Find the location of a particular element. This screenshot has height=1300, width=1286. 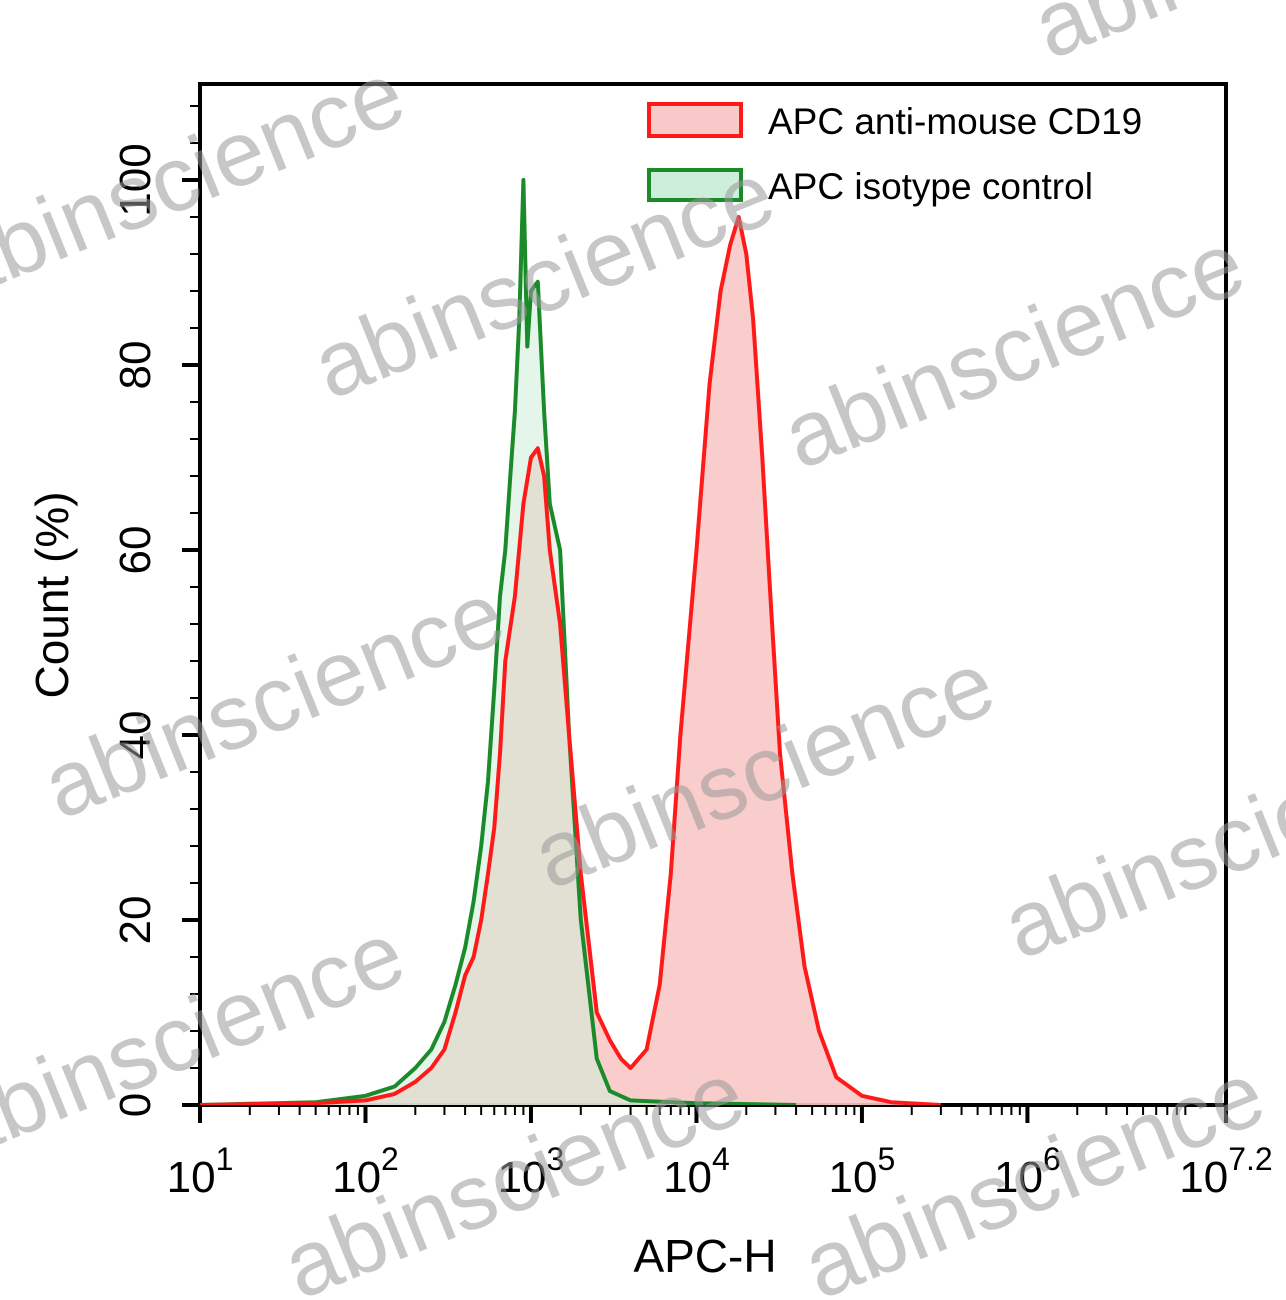

x-tick-label: 10¹ is located at coordinates (200, 1171).